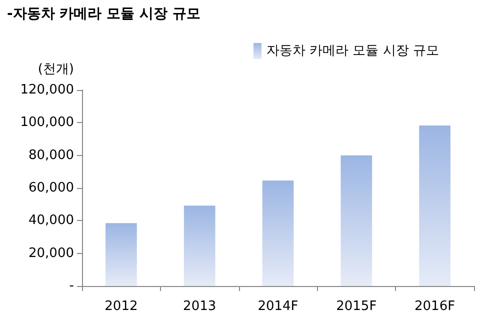  What do you see at coordinates (71, 286) in the screenshot?
I see `y-tick-label: -` at bounding box center [71, 286].